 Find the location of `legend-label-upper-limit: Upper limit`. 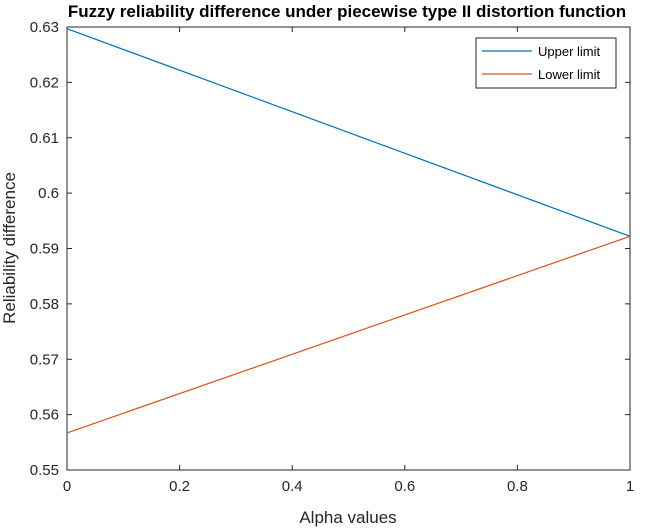

legend-label-upper-limit: Upper limit is located at coordinates (569, 51).